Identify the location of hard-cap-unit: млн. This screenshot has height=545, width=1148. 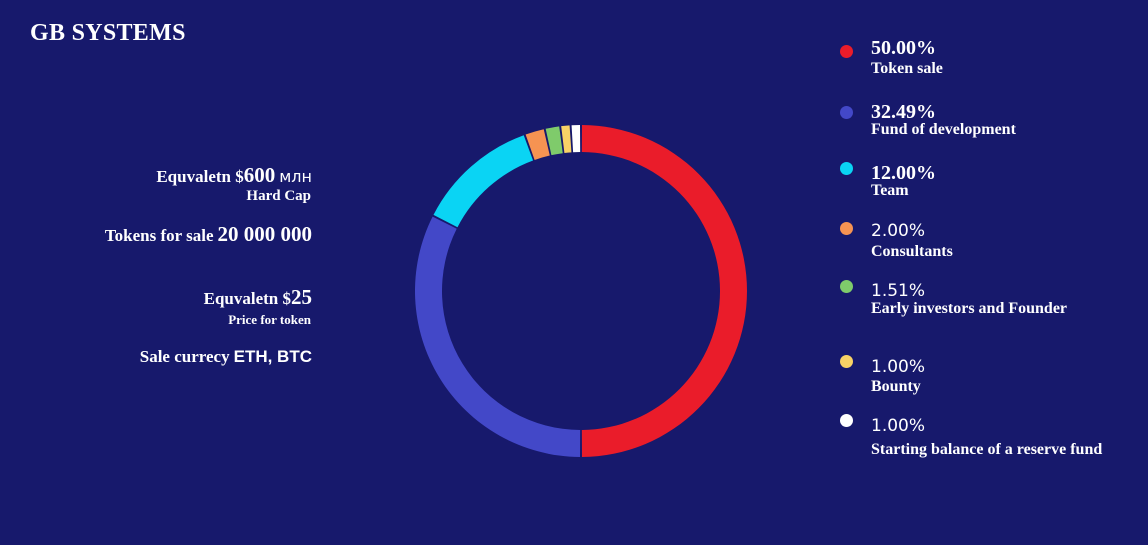
(295, 176).